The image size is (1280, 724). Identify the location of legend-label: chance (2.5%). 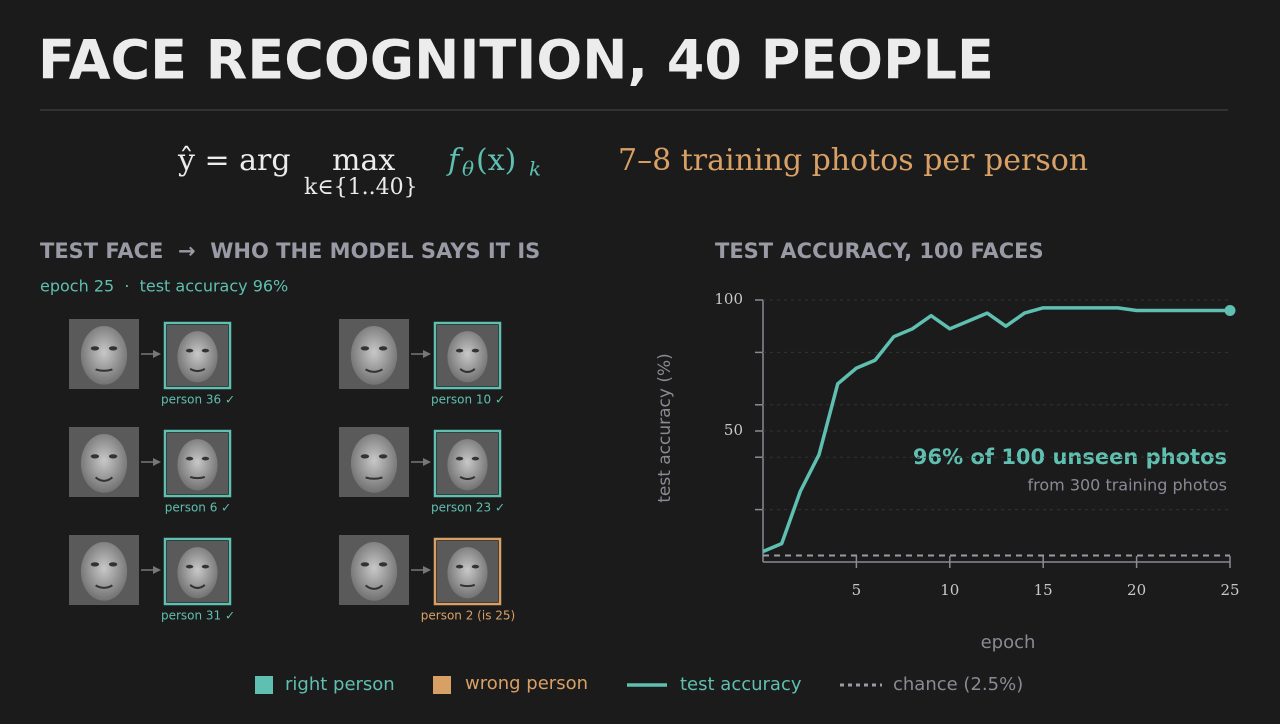
(958, 684).